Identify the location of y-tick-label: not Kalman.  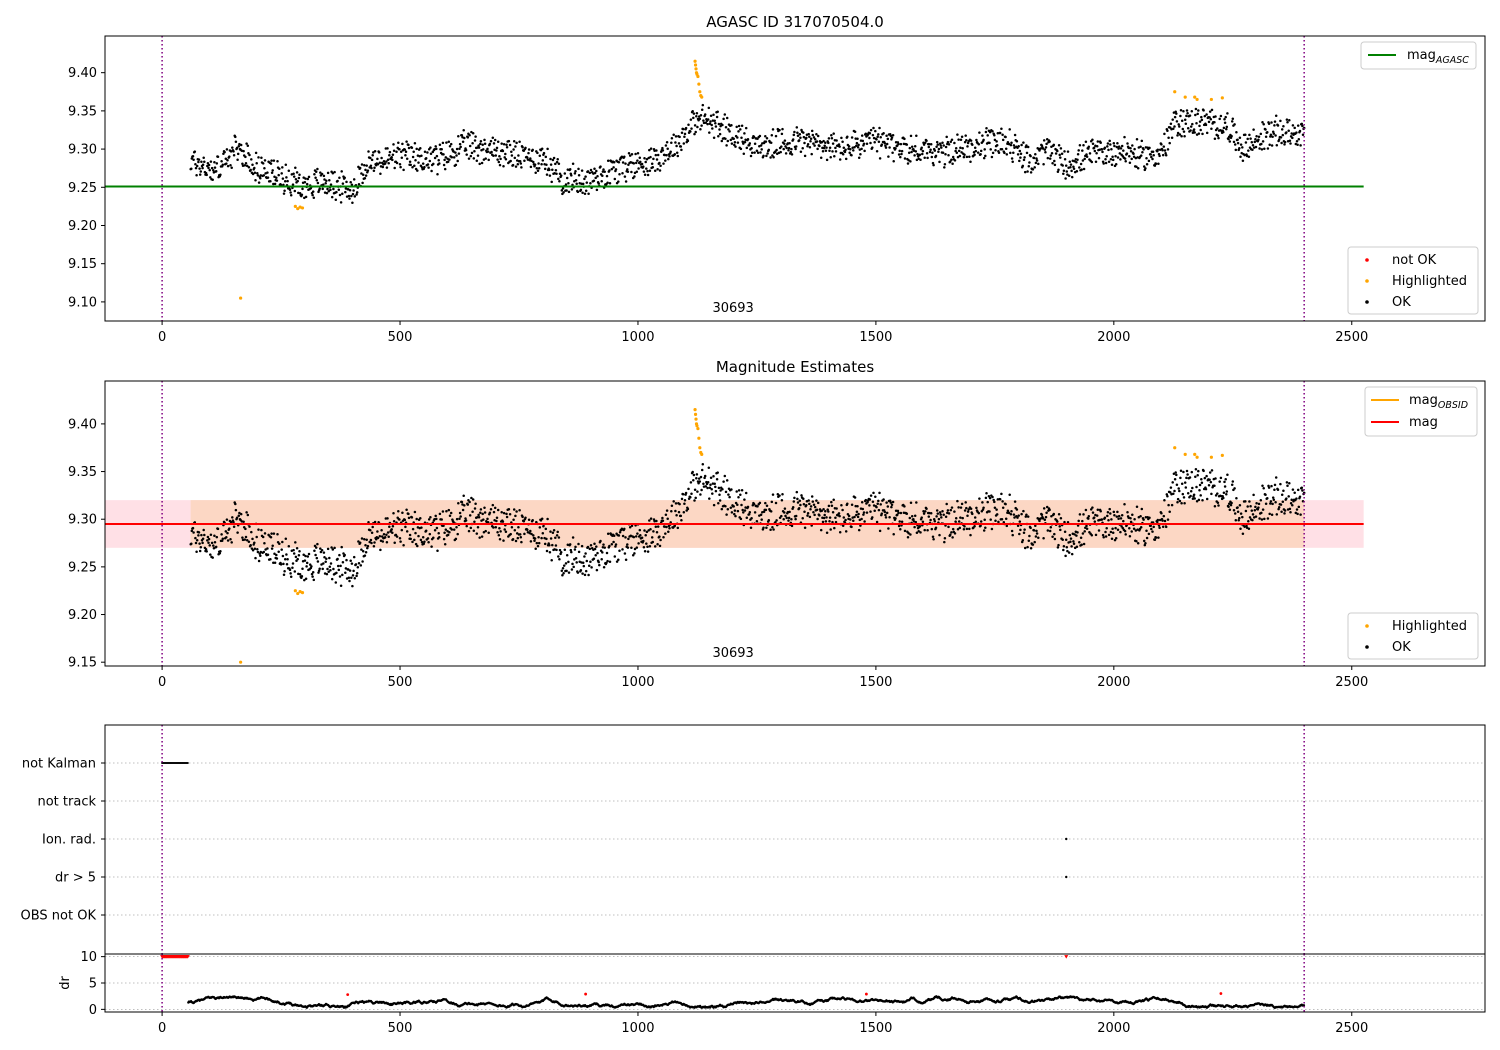
(59, 764).